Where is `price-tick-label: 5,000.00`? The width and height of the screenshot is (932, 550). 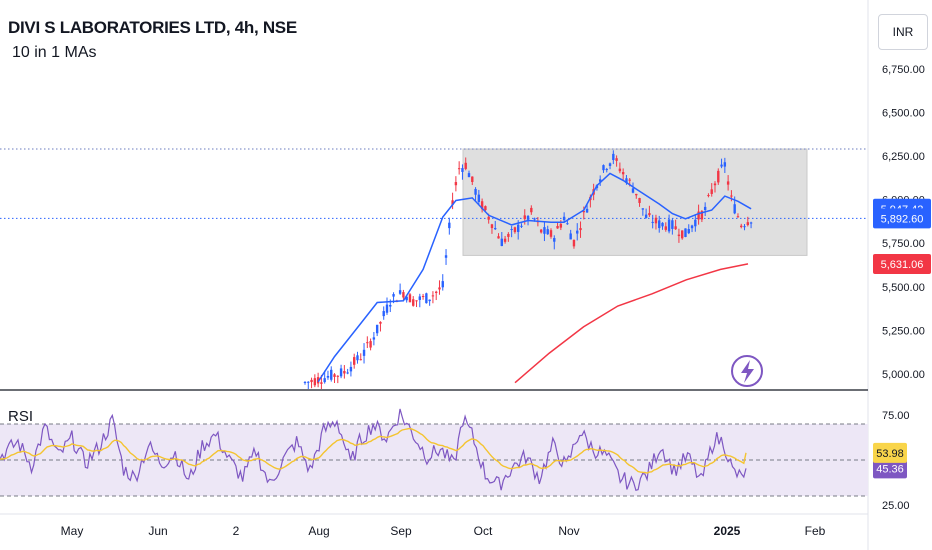 price-tick-label: 5,000.00 is located at coordinates (903, 375).